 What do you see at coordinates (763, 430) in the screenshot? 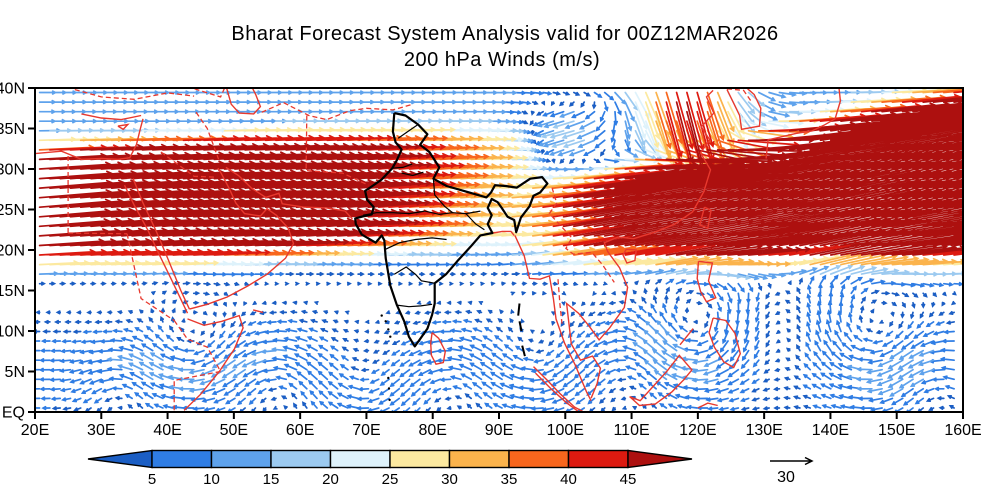
I see `x-axis-tick-label: 130E` at bounding box center [763, 430].